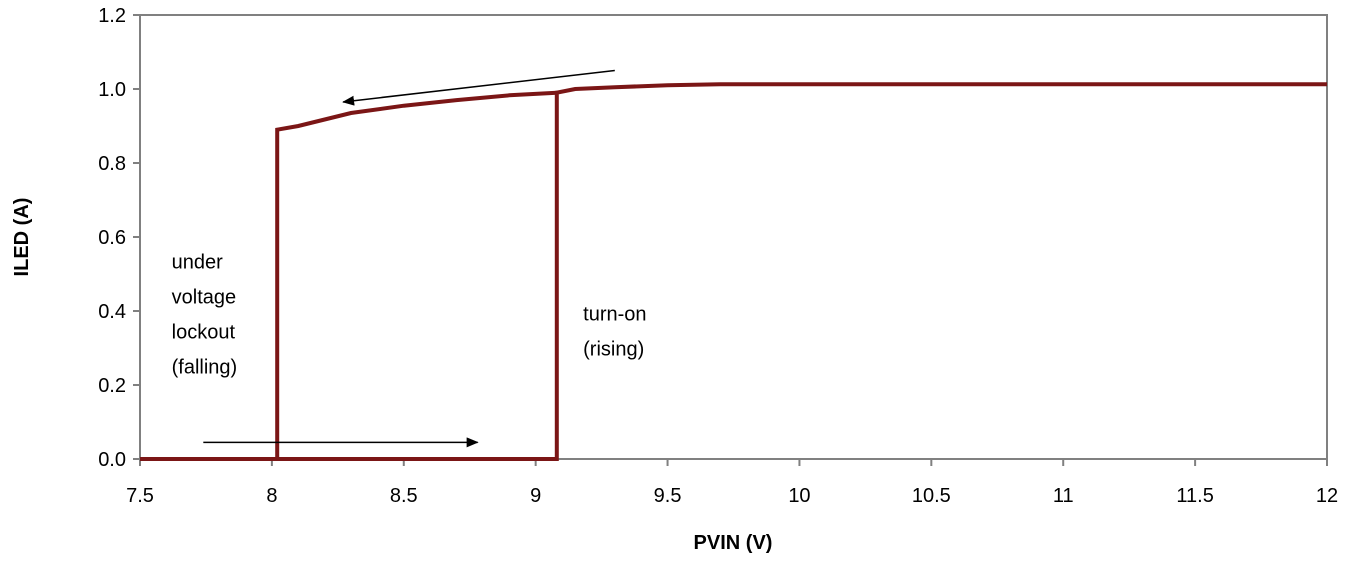 The width and height of the screenshot is (1345, 565). Describe the element at coordinates (535, 496) in the screenshot. I see `x-tick-label: 9` at that location.